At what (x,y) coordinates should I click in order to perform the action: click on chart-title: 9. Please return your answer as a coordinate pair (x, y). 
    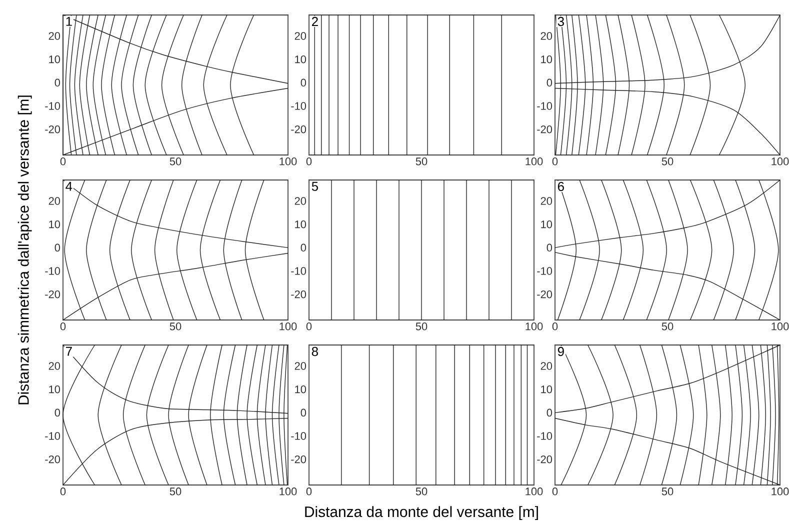
    Looking at the image, I should click on (561, 351).